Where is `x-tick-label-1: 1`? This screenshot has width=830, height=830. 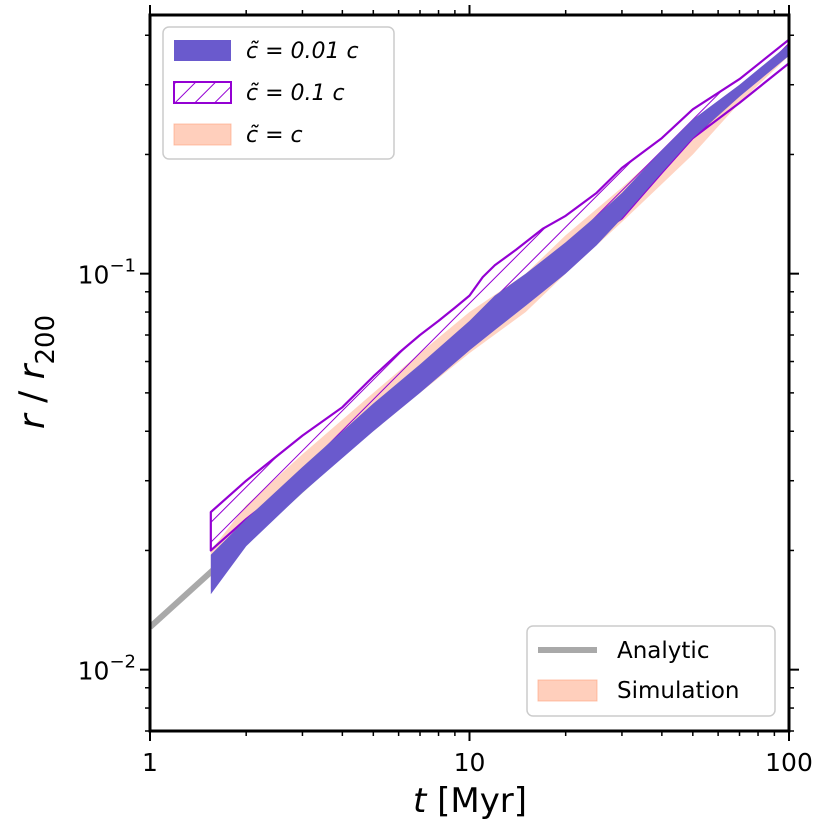 x-tick-label-1: 1 is located at coordinates (150, 762).